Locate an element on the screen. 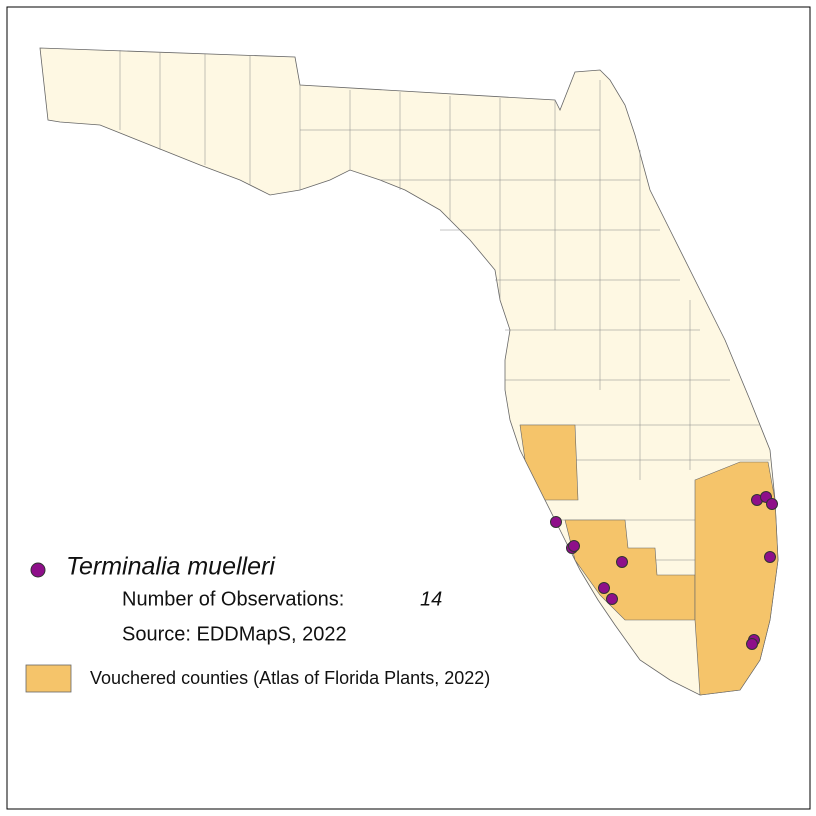 The width and height of the screenshot is (816, 816). observation-points is located at coordinates (664, 570).